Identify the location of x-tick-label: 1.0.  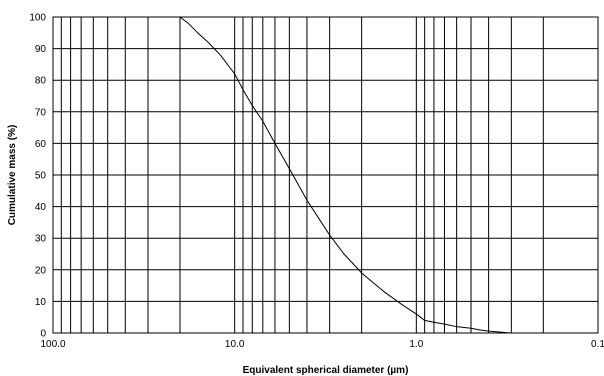
(416, 344).